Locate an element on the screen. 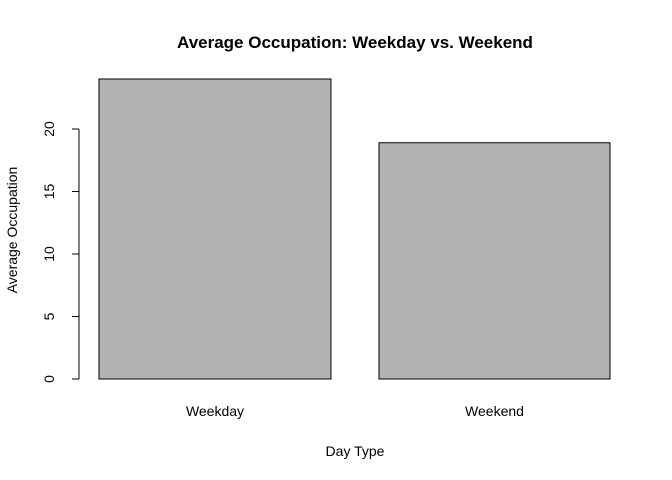 This screenshot has width=672, height=480. chart-title: Average Occupation: Weekday vs. Weekend is located at coordinates (355, 42).